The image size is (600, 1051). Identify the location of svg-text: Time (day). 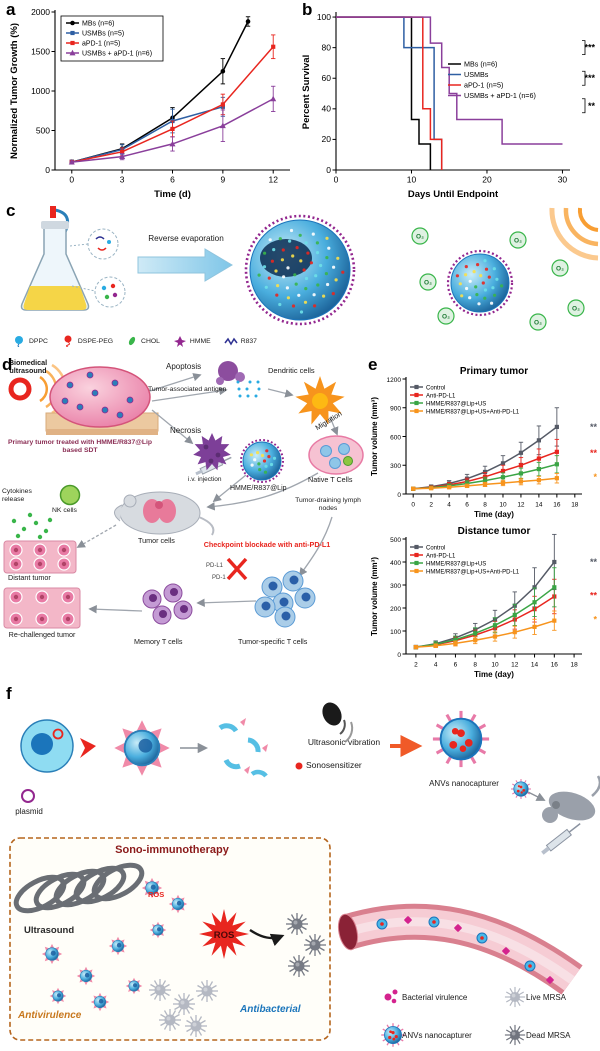
(494, 674).